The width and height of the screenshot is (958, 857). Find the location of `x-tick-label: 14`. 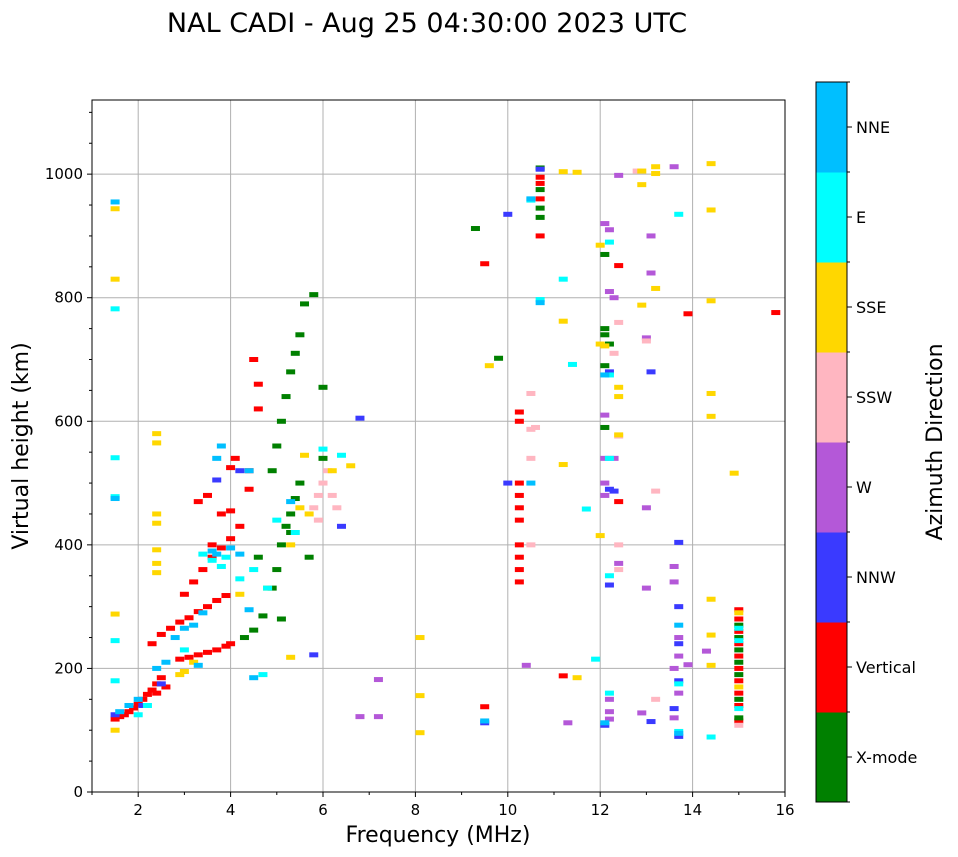

x-tick-label: 14 is located at coordinates (692, 810).